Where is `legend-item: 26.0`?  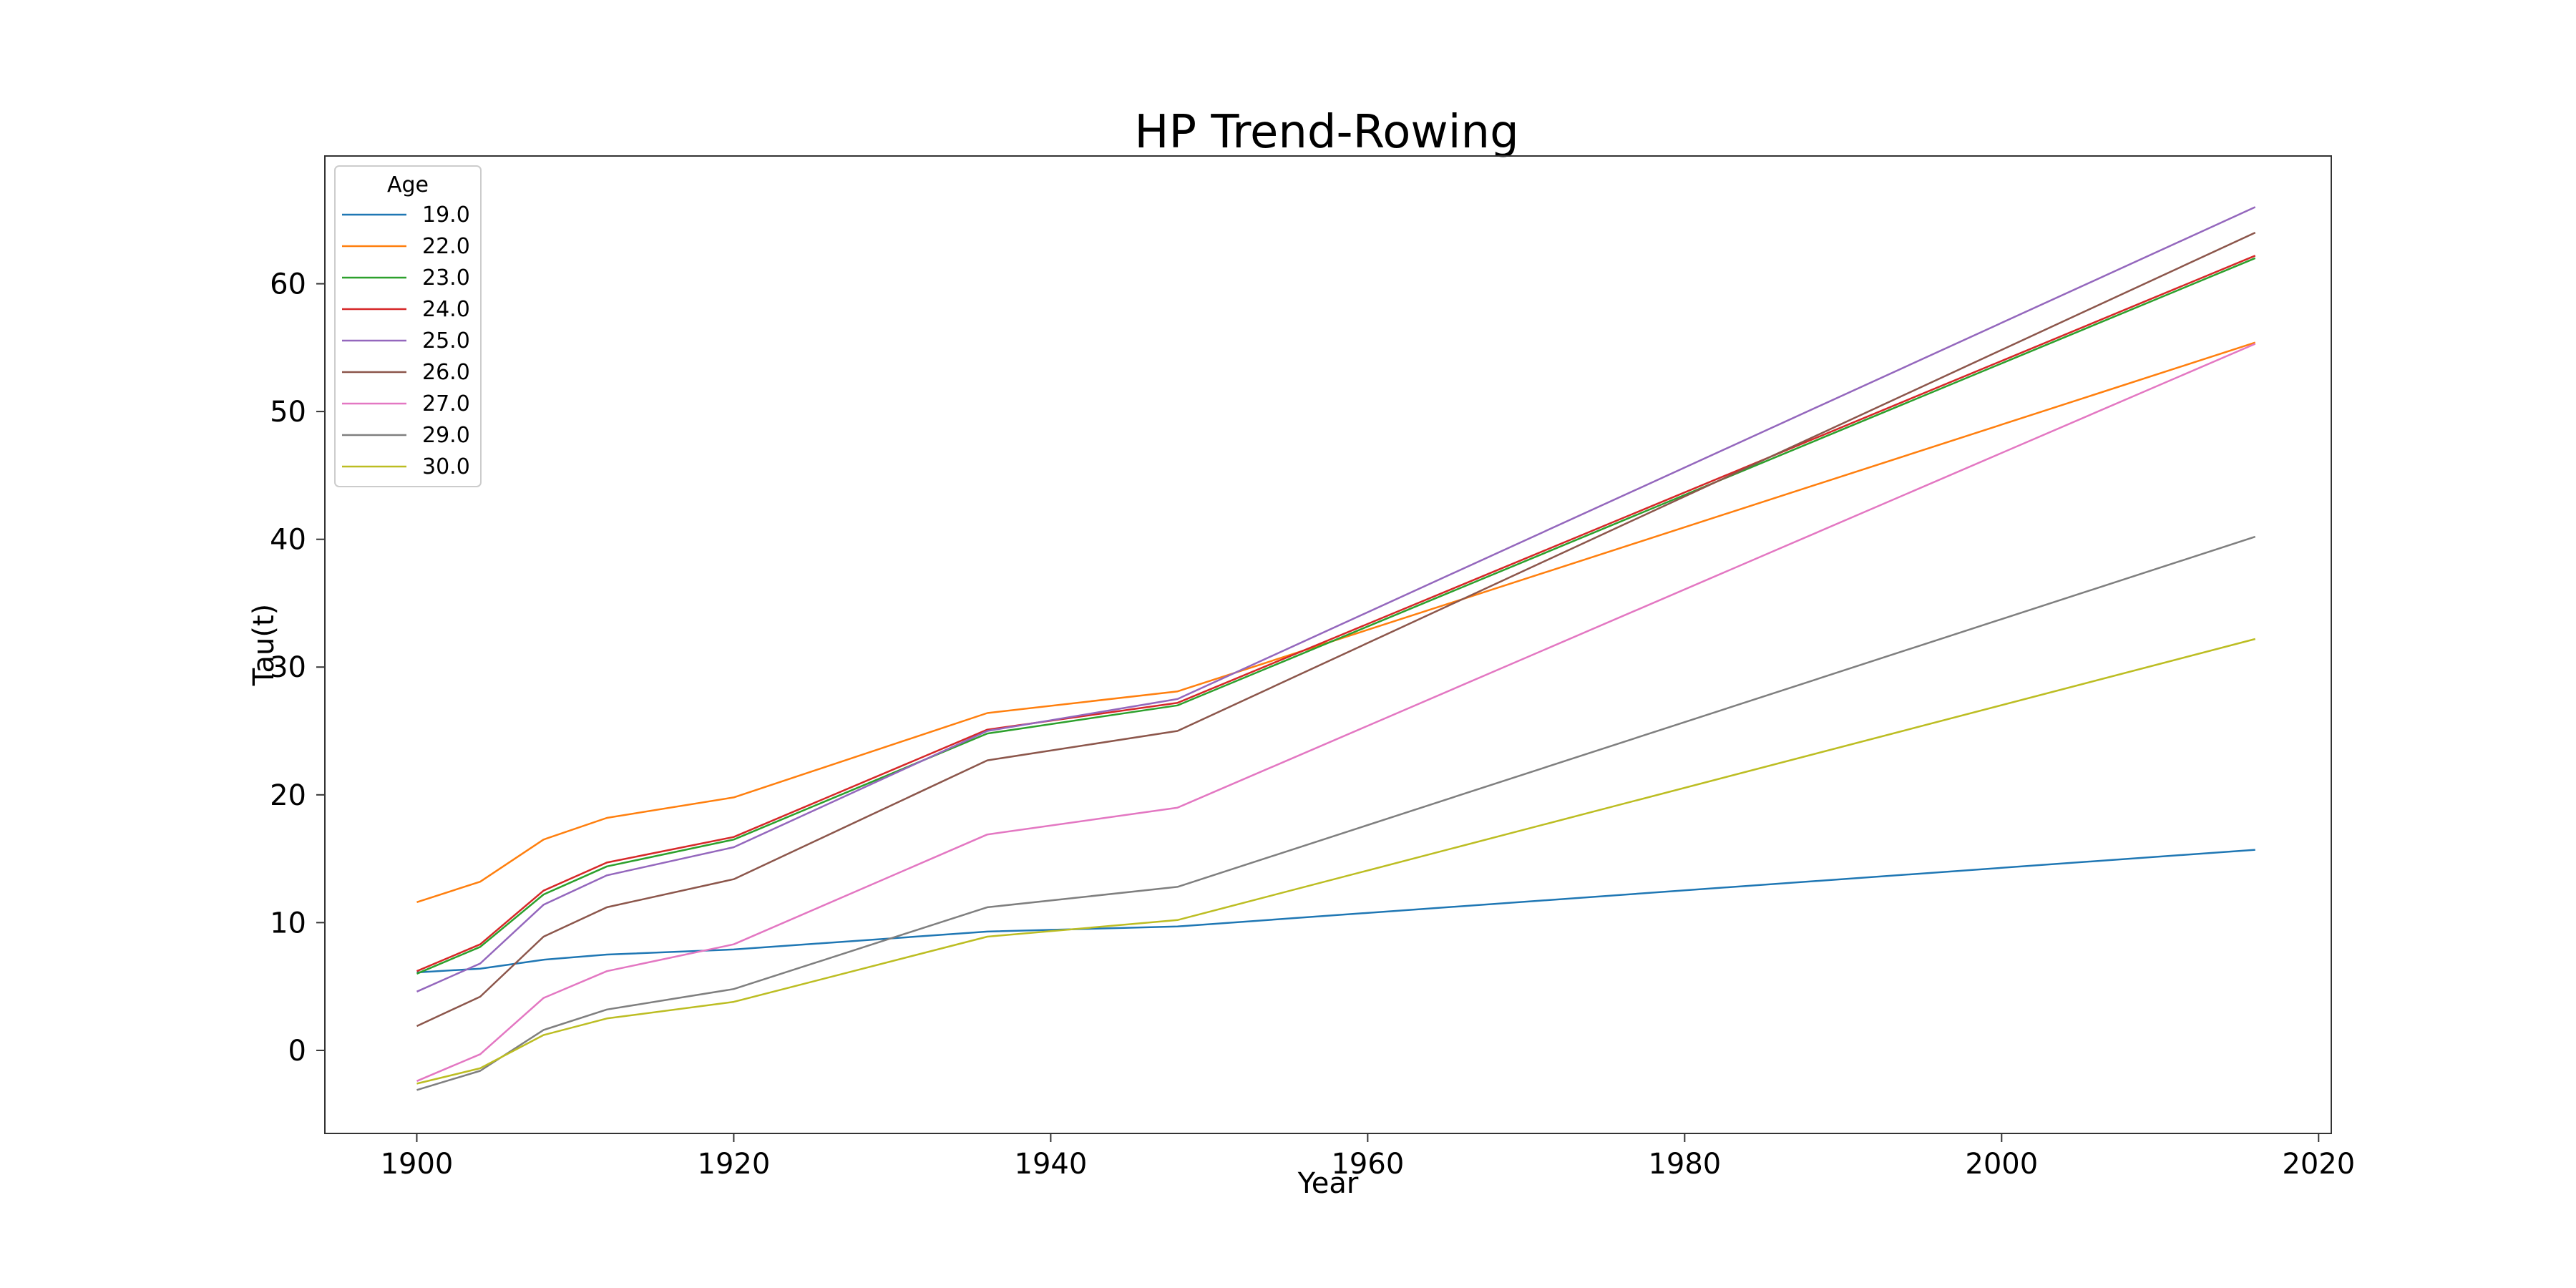
legend-item: 26.0 is located at coordinates (406, 372).